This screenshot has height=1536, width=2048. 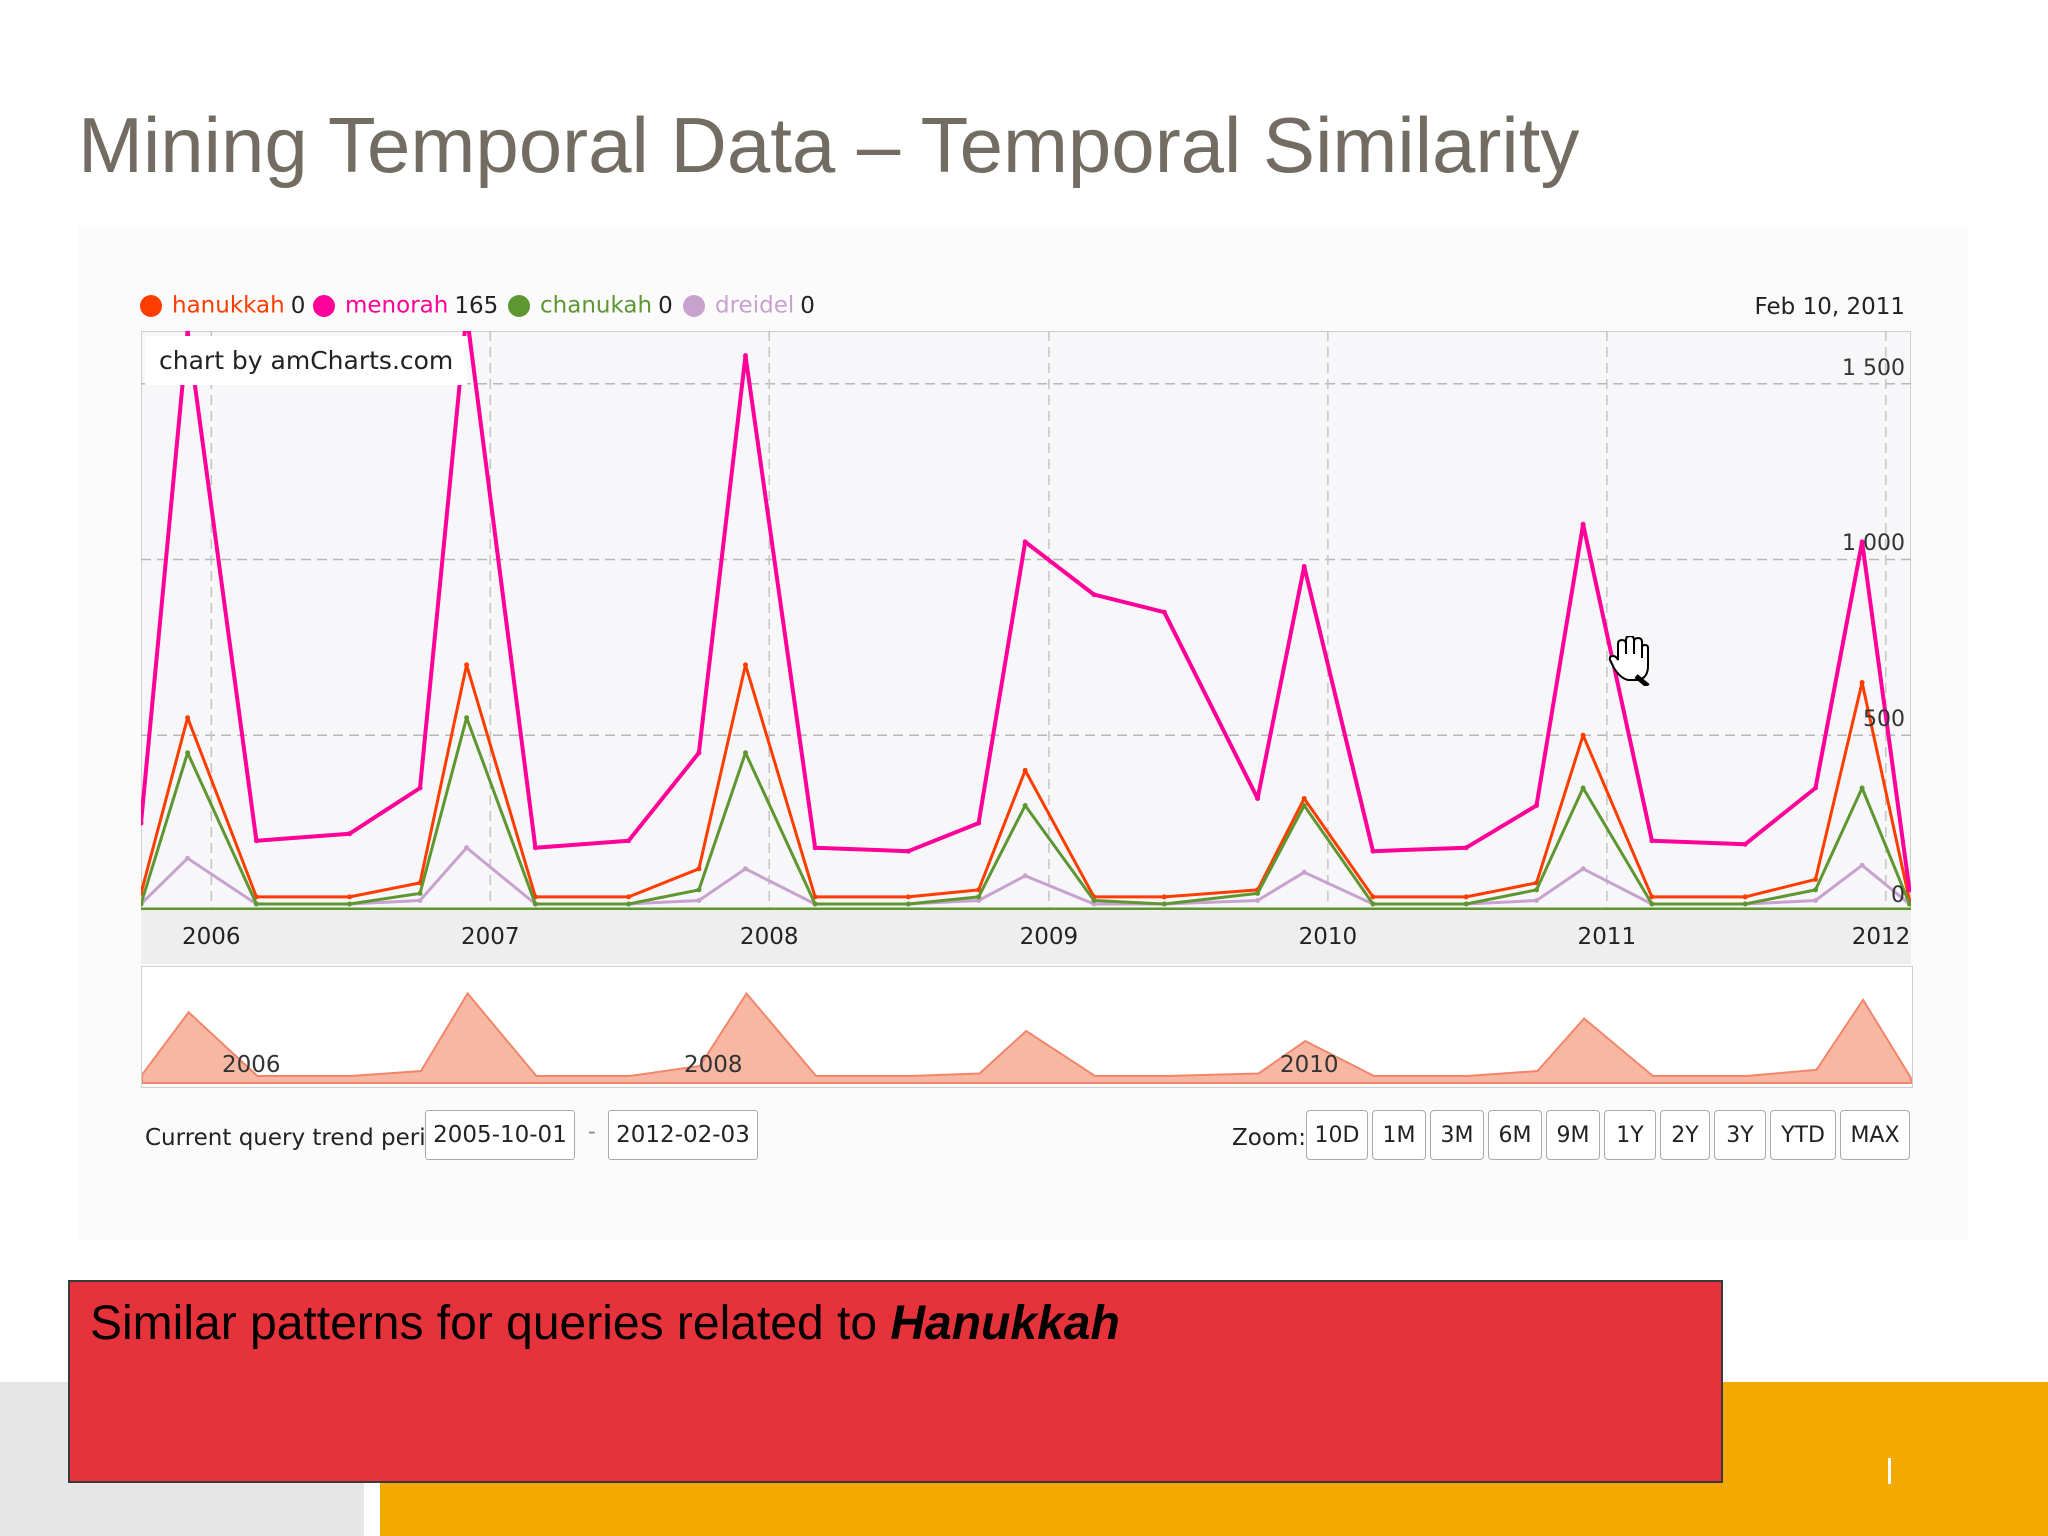 I want to click on x-axis-band, so click(x=1026, y=937).